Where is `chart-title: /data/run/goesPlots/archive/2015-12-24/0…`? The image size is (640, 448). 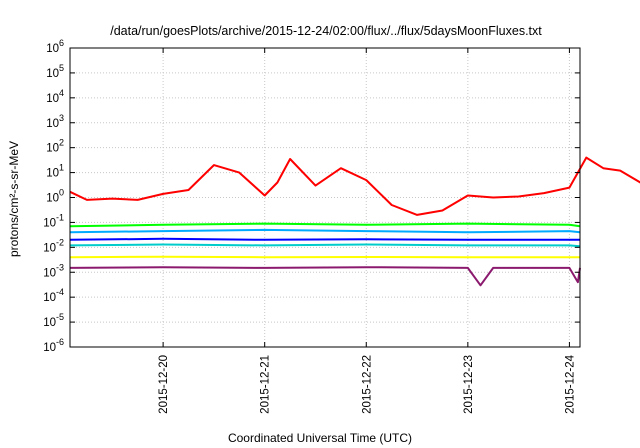 chart-title: /data/run/goesPlots/archive/2015-12-24/0… is located at coordinates (326, 31).